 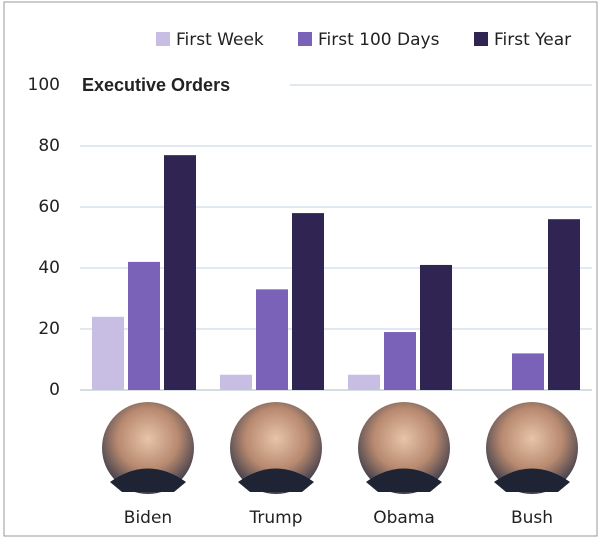 I want to click on x-tick-label: Biden, so click(x=148, y=518).